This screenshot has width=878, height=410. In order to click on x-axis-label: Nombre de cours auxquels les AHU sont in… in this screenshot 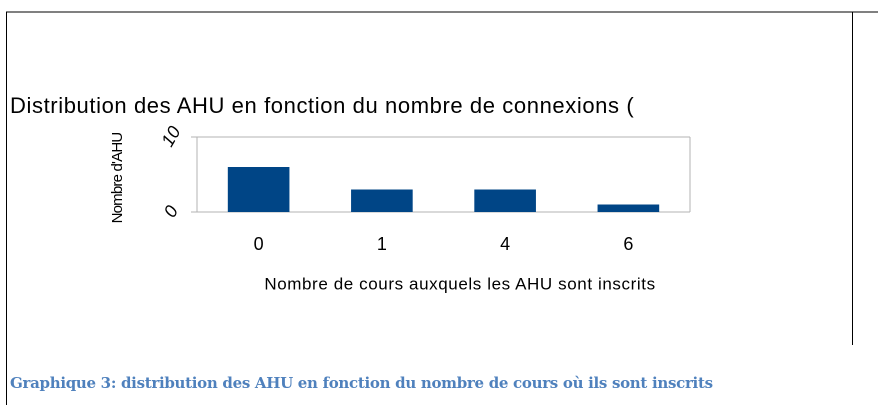, I will do `click(459, 283)`.